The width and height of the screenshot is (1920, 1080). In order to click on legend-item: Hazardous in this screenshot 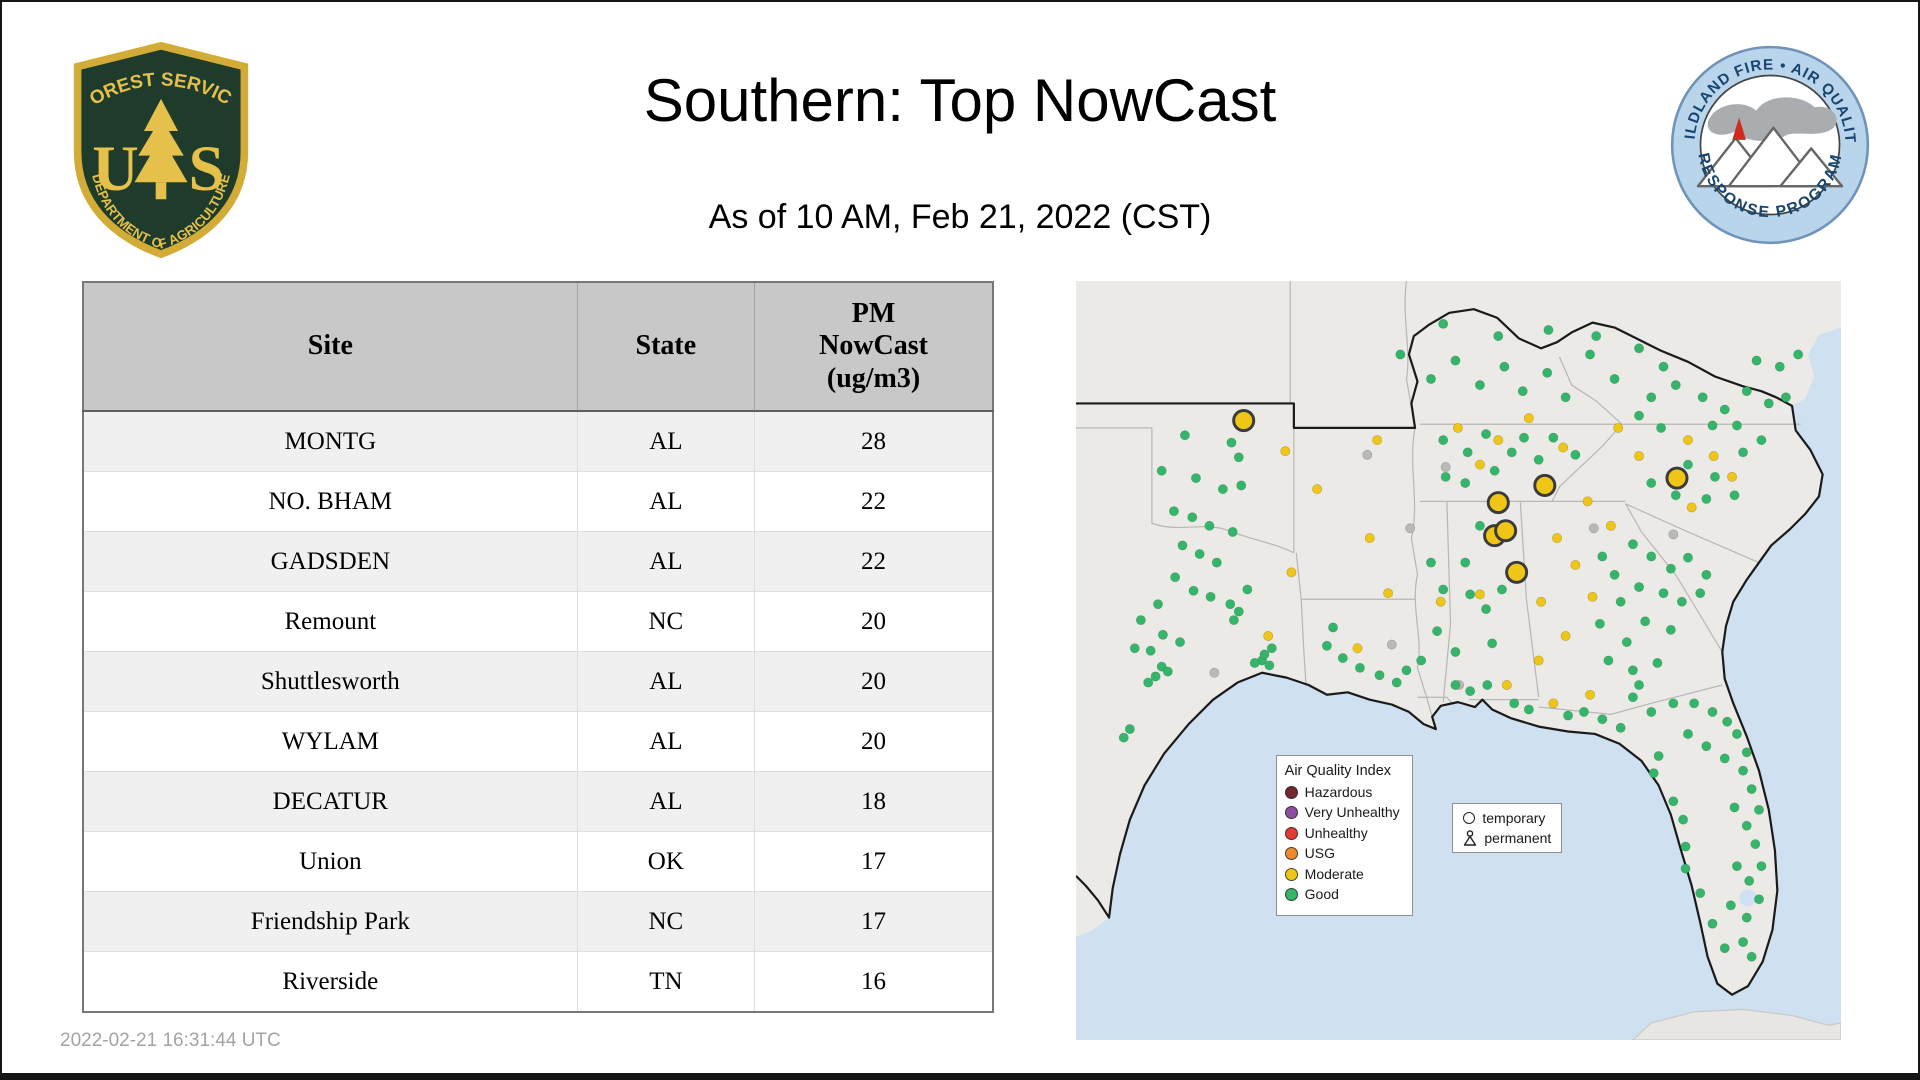, I will do `click(1342, 793)`.